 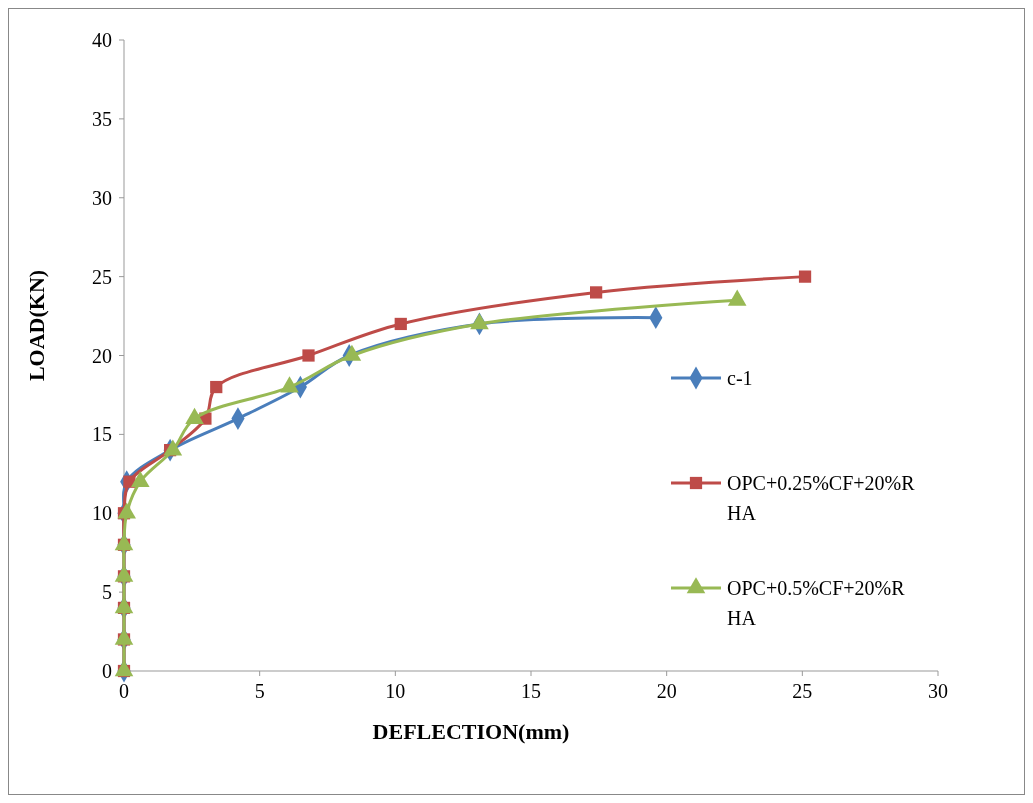 I want to click on legend-label: OPC+0.5%CF+20%RHA, so click(x=816, y=603).